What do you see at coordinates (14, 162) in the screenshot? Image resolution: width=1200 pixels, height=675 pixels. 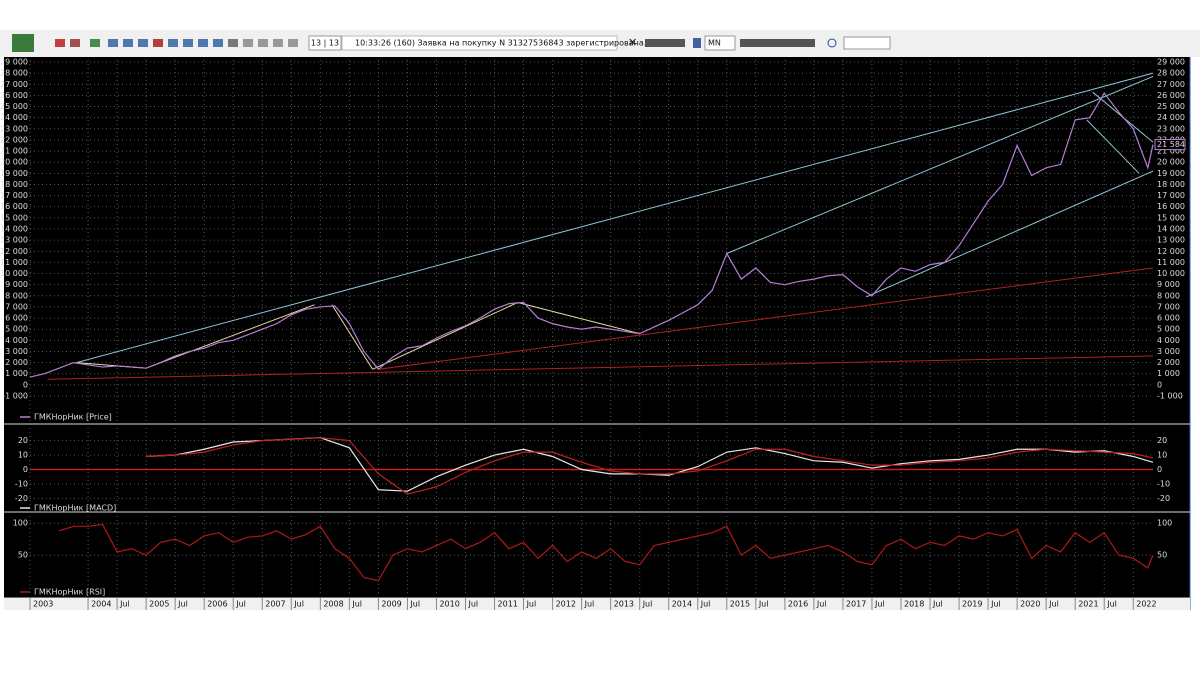 I see `y-tick-label: 20 000` at bounding box center [14, 162].